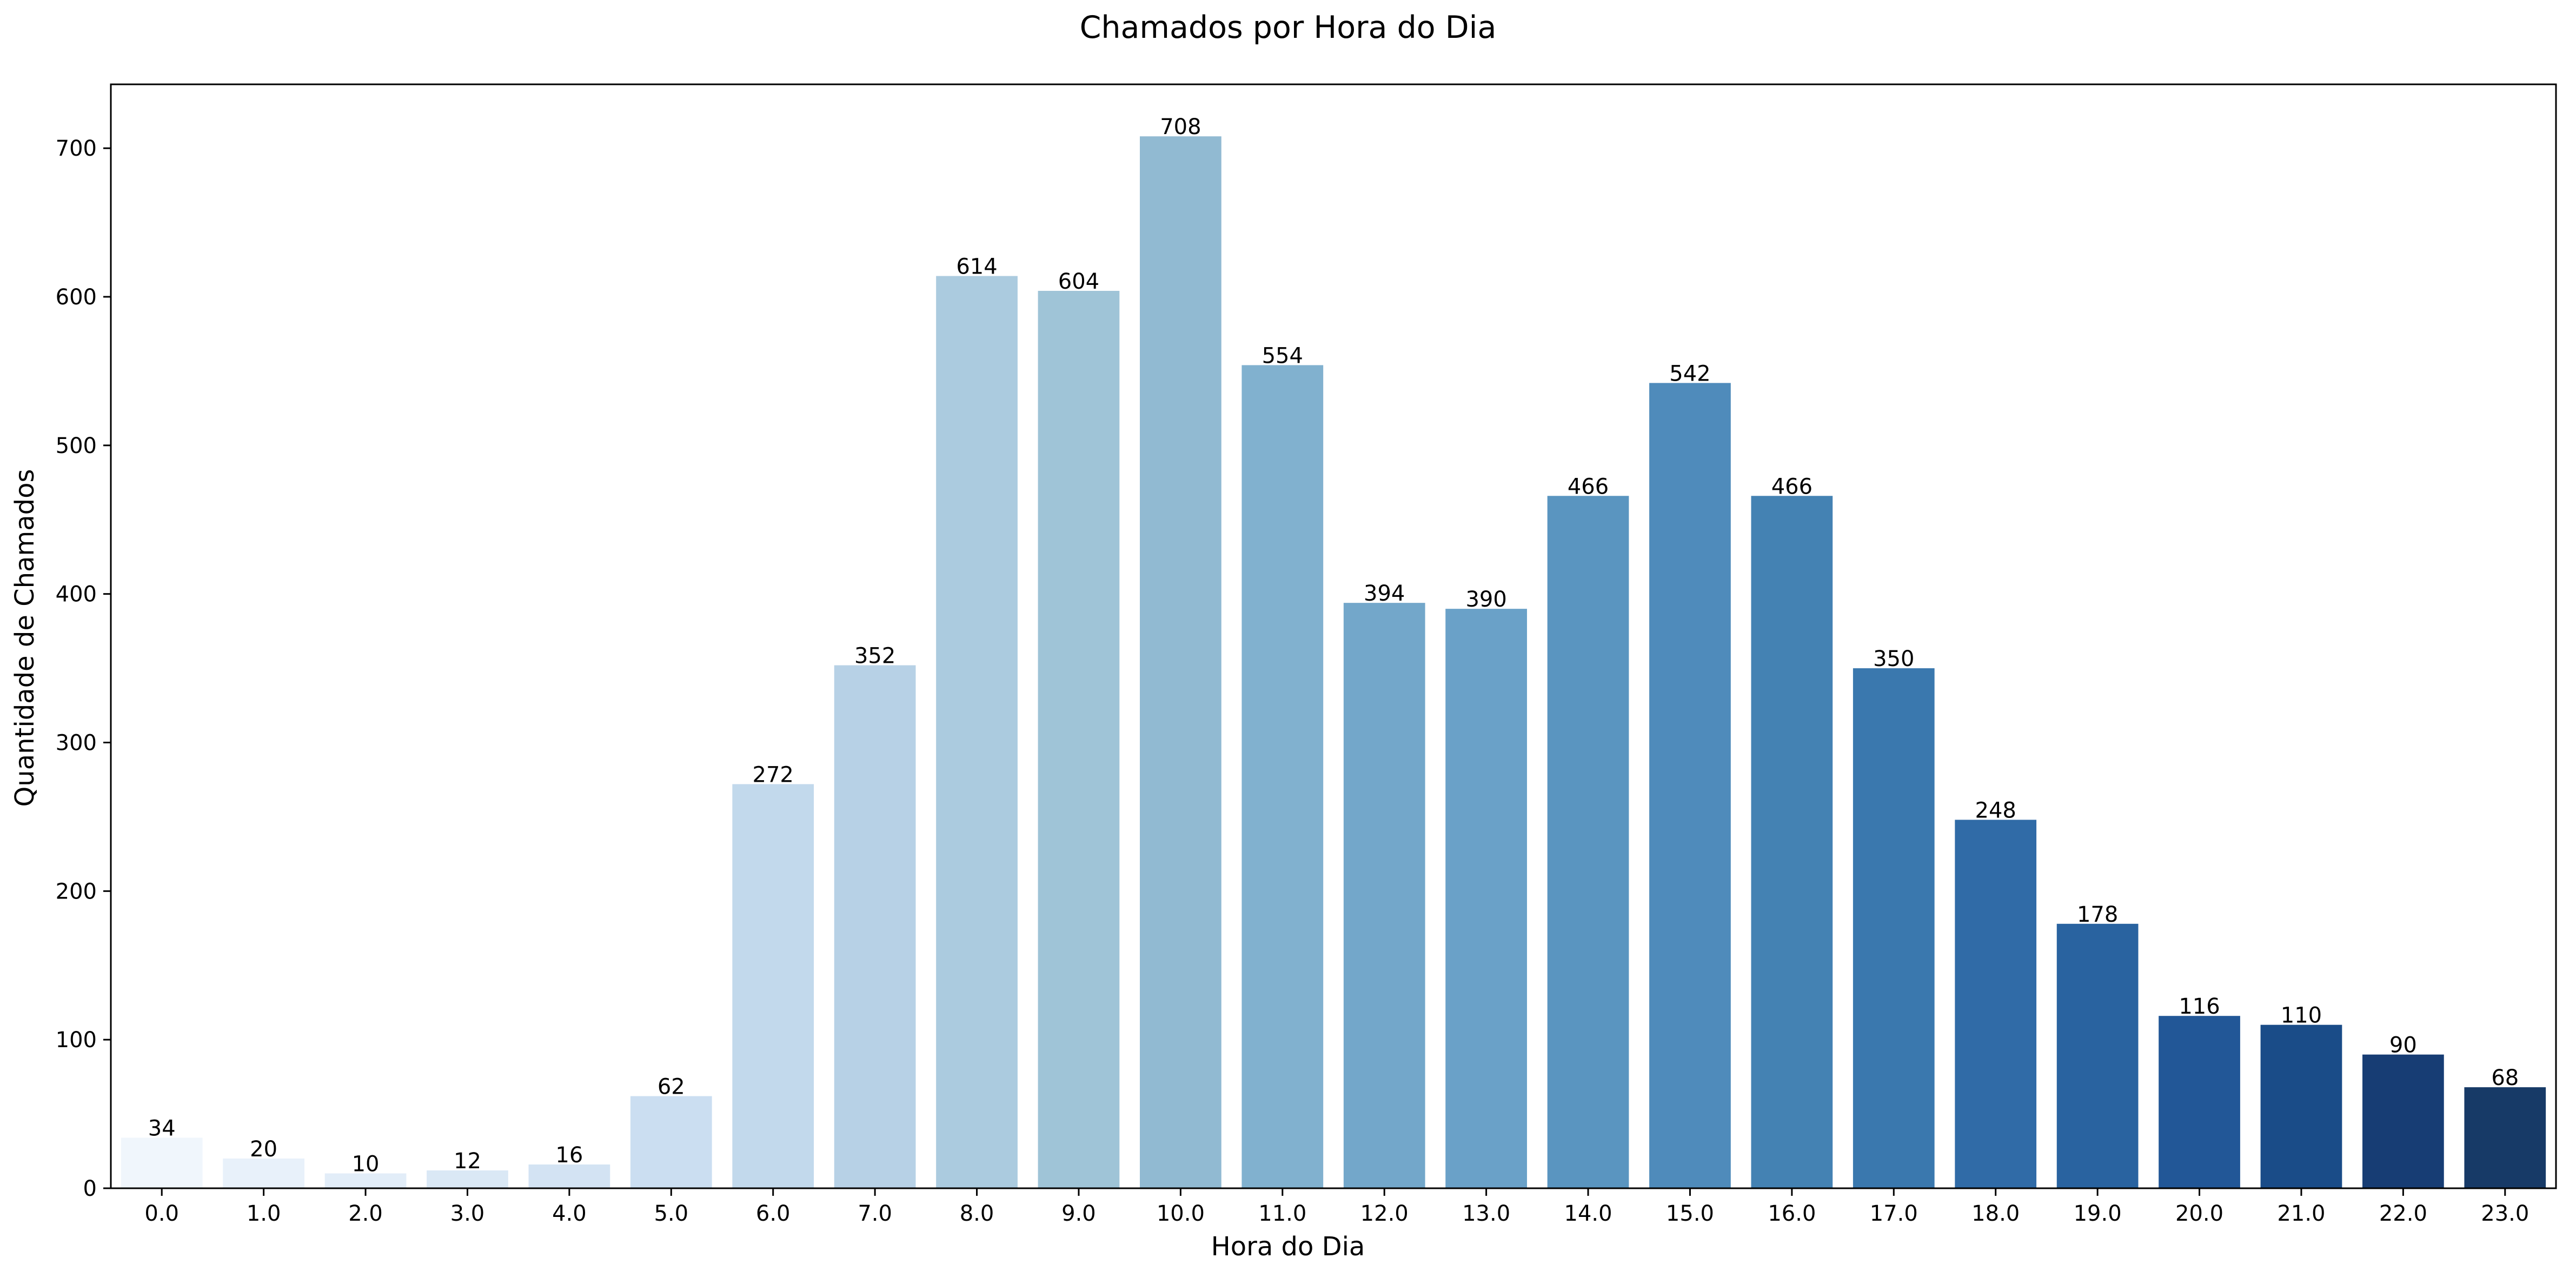  I want to click on x-tick-label-4.0: 4.0, so click(569, 1213).